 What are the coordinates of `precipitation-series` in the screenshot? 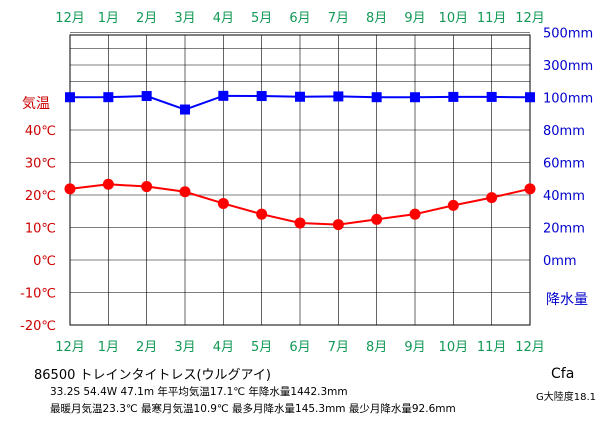 It's located at (300, 102).